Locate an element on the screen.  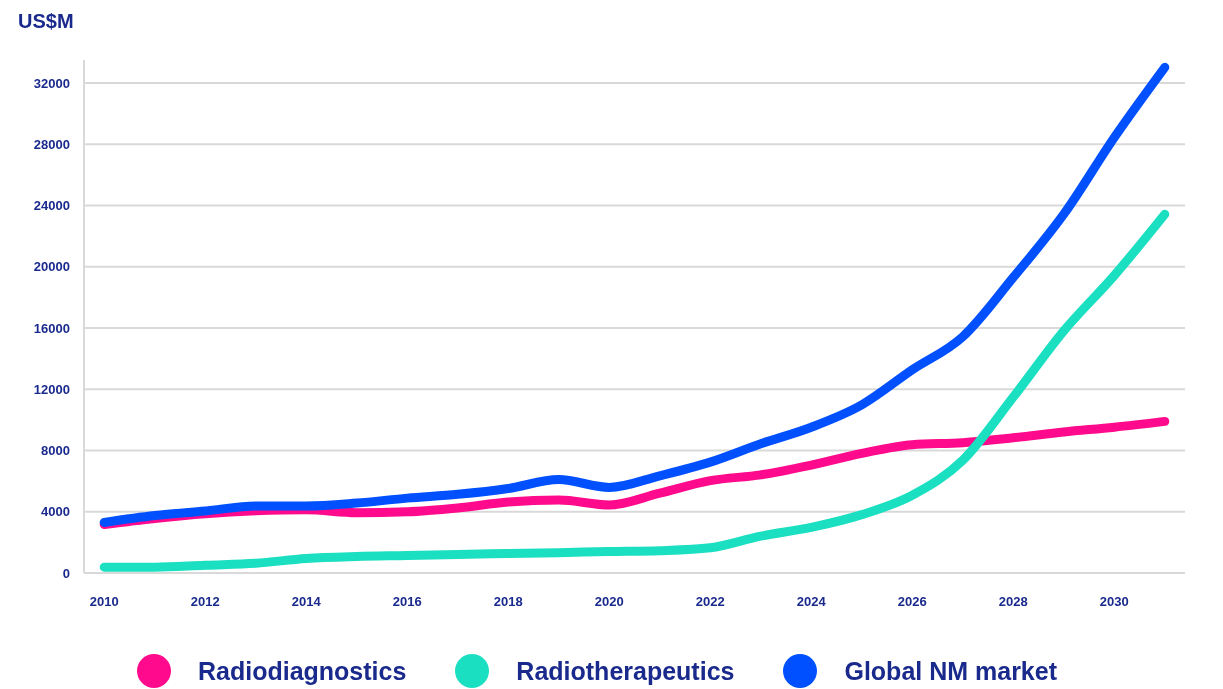
x-tick-label: 2010 is located at coordinates (104, 602).